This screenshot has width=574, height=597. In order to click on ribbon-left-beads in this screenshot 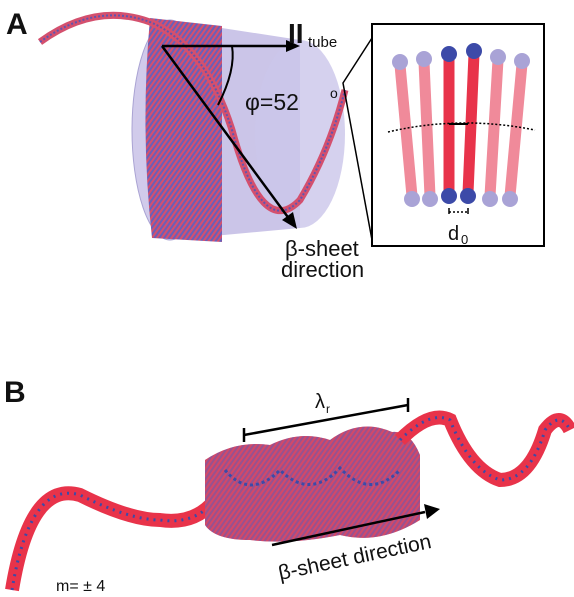, I will do `click(113, 541)`.